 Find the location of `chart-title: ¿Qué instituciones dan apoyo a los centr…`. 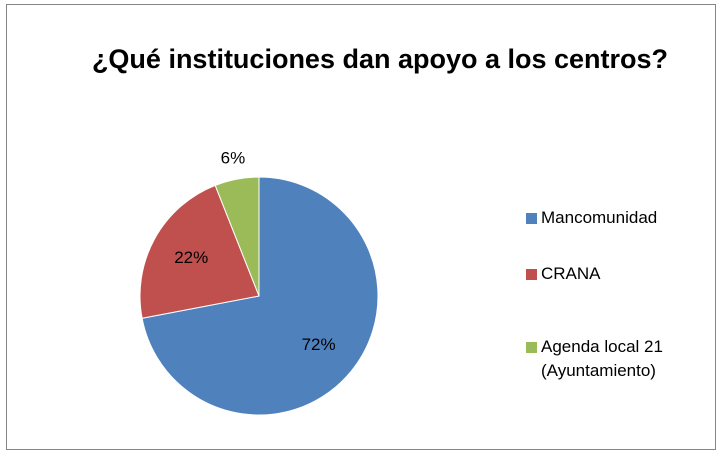

chart-title: ¿Qué instituciones dan apoyo a los centr… is located at coordinates (380, 59).